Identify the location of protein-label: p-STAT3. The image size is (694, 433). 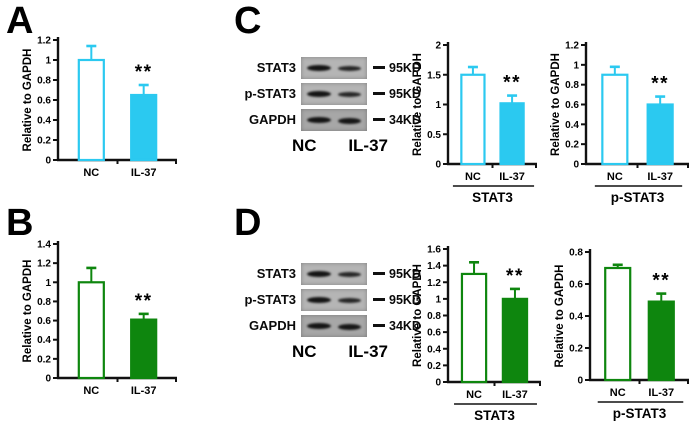
(270, 93).